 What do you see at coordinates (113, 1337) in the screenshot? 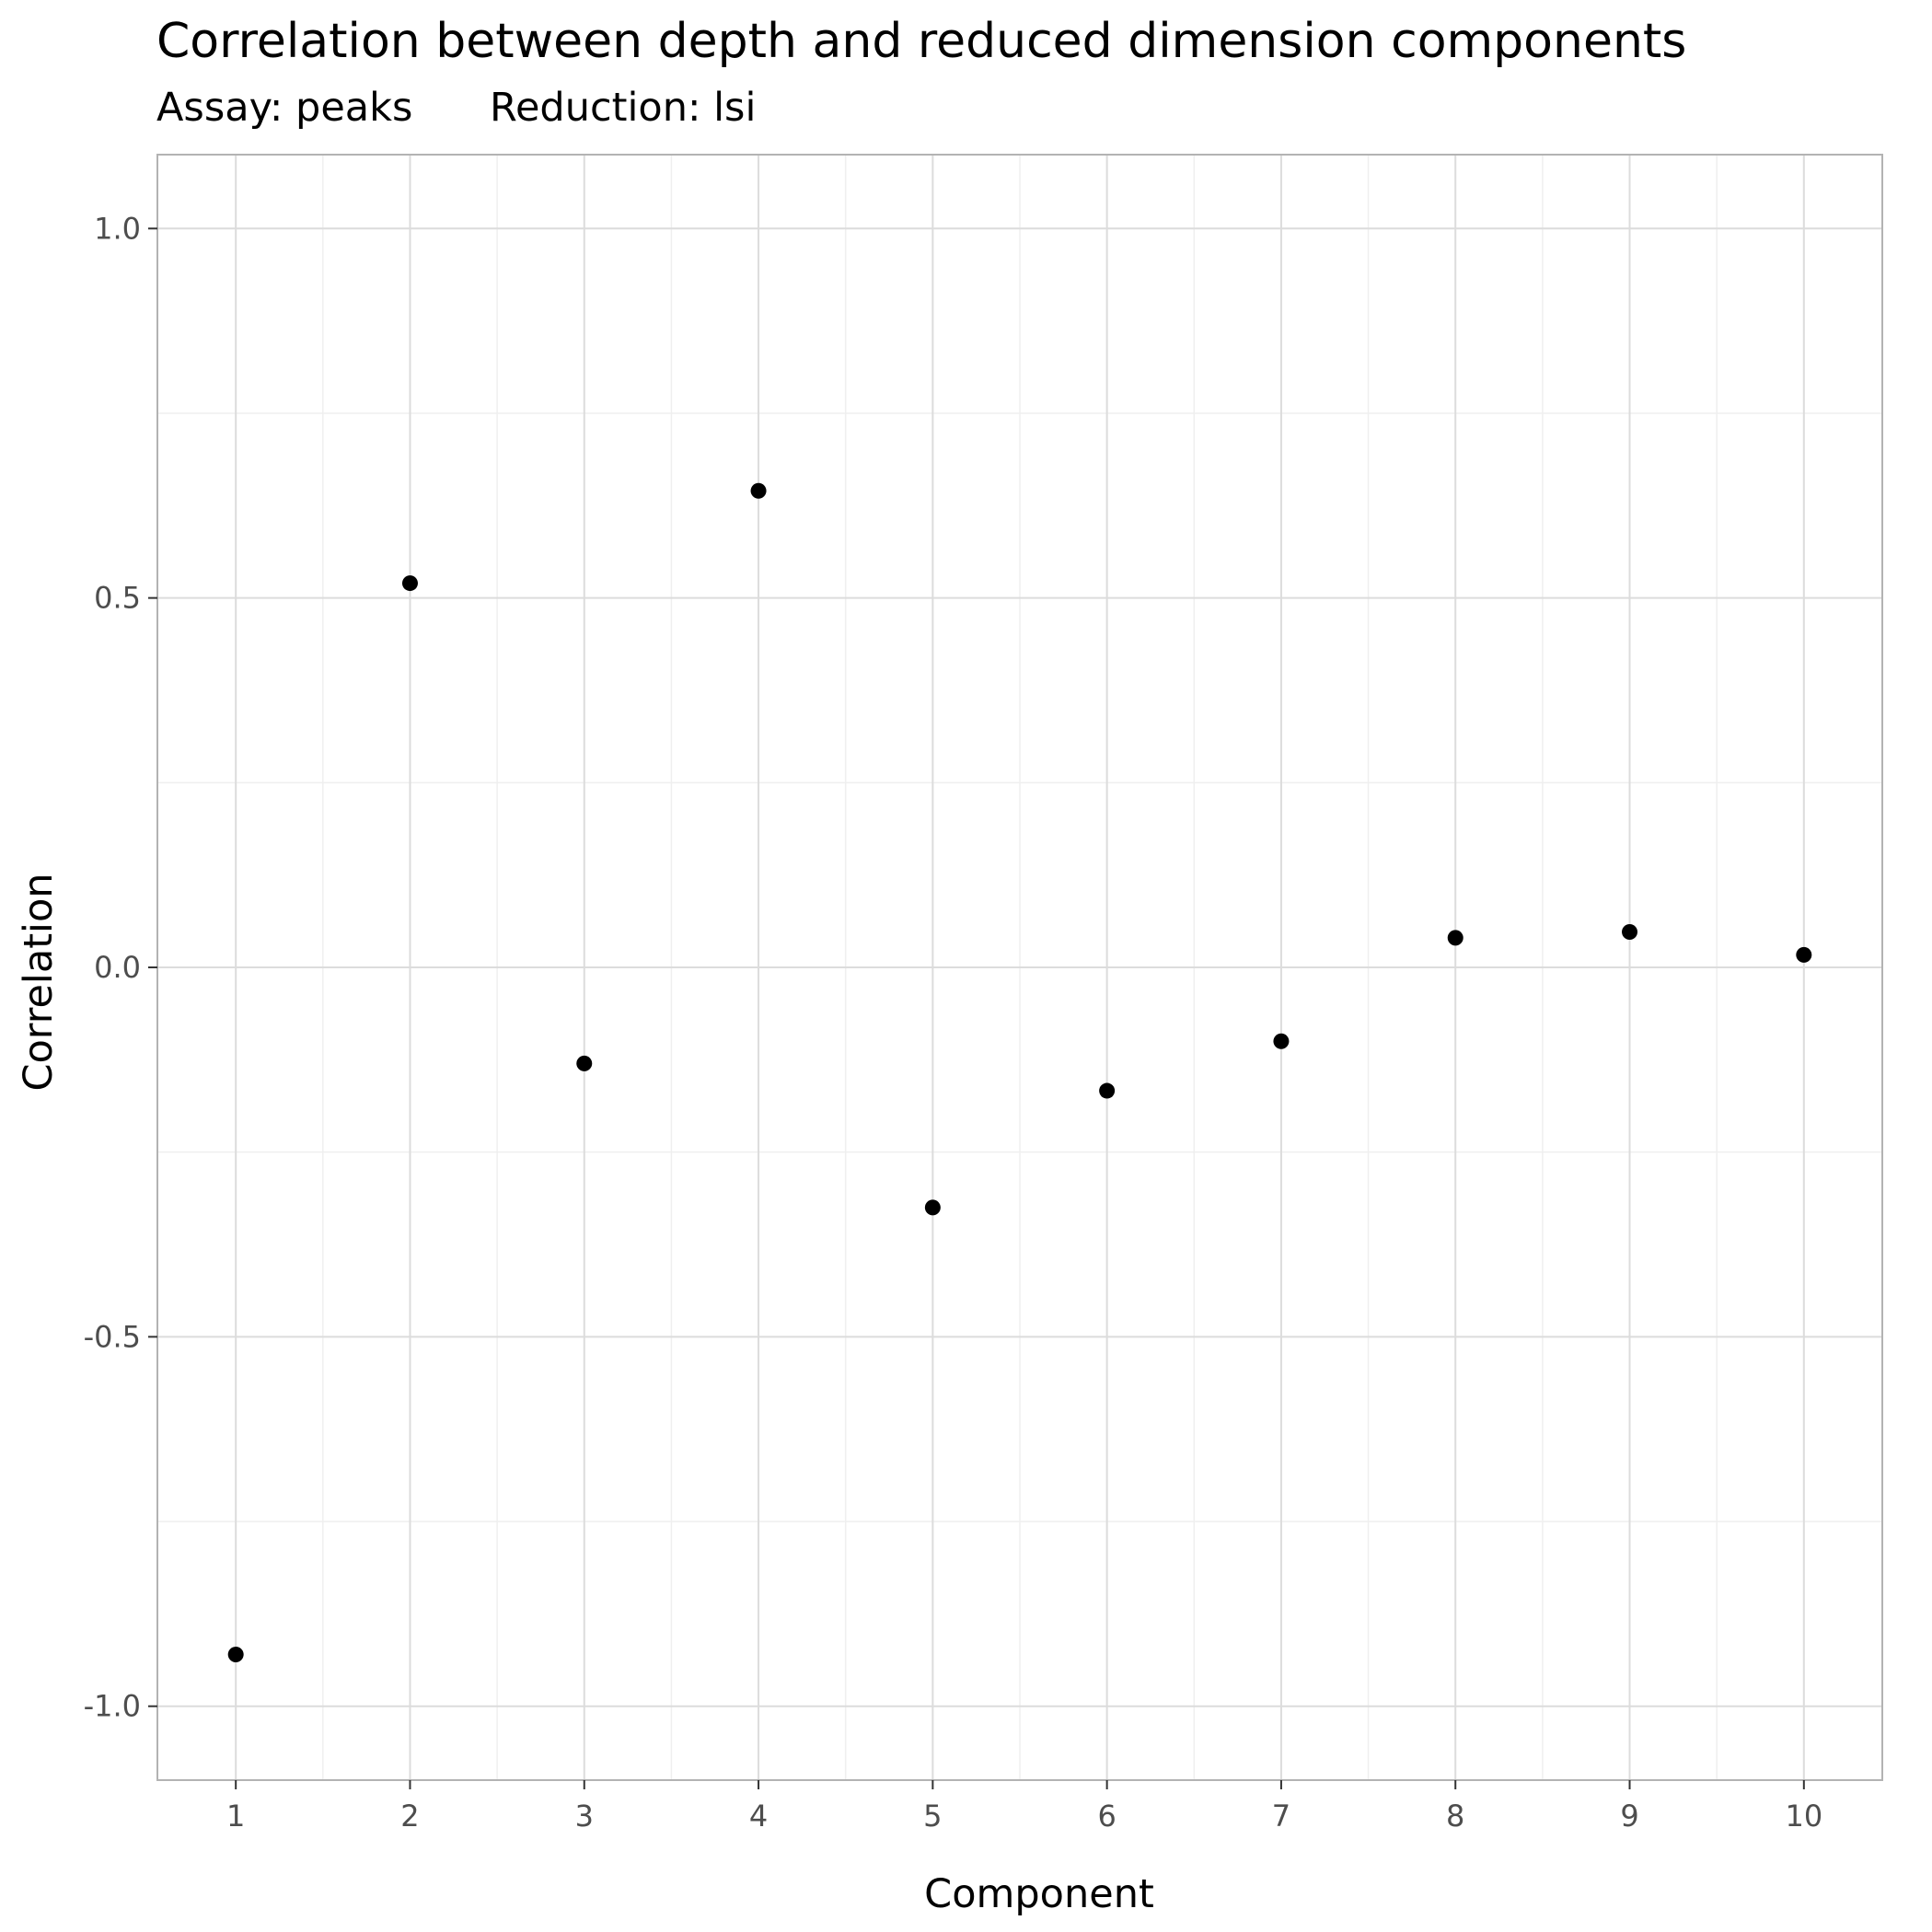
I see `y-tick-label: -0.5` at bounding box center [113, 1337].